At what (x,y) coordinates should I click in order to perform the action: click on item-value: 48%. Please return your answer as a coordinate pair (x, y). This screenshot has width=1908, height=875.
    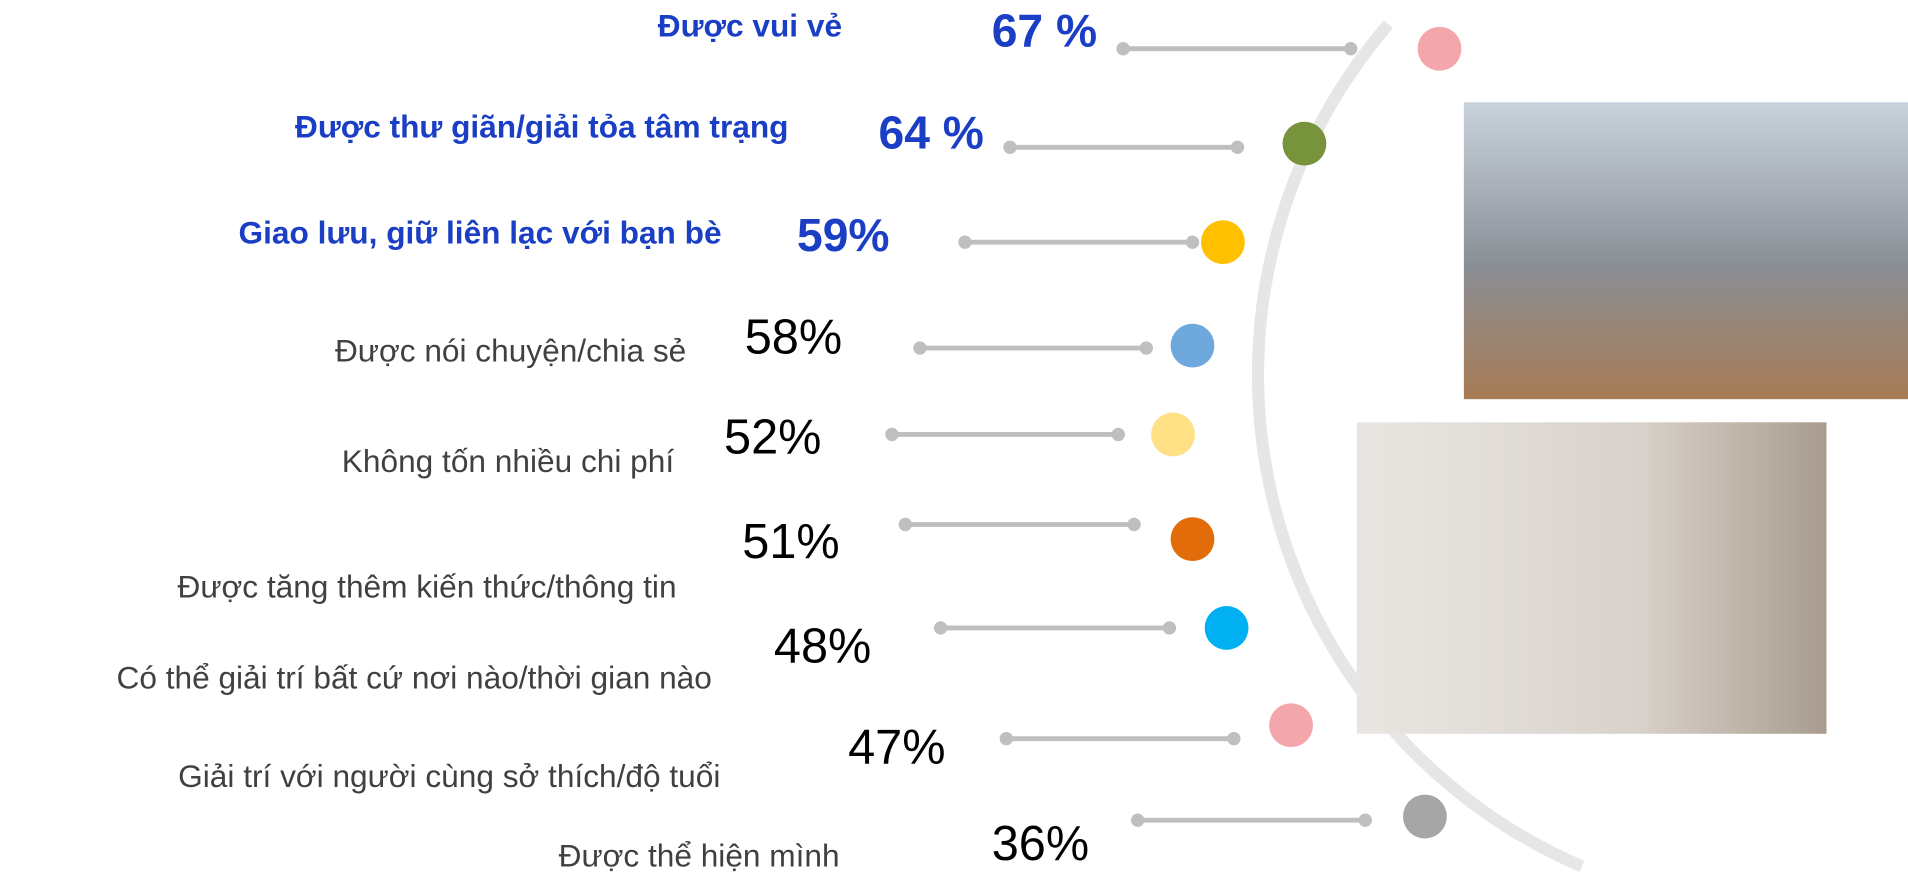
    Looking at the image, I should click on (822, 647).